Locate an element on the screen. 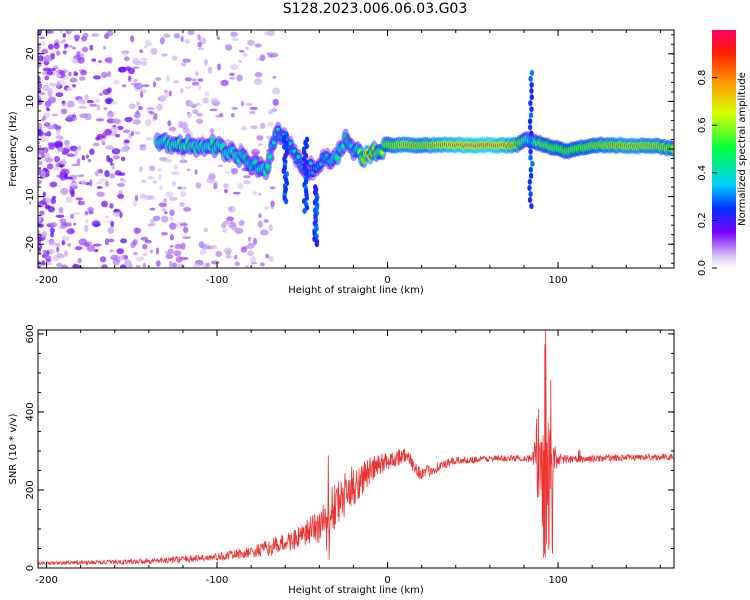  spectrogram-y-label: Frequency (Hz) is located at coordinates (13, 149).